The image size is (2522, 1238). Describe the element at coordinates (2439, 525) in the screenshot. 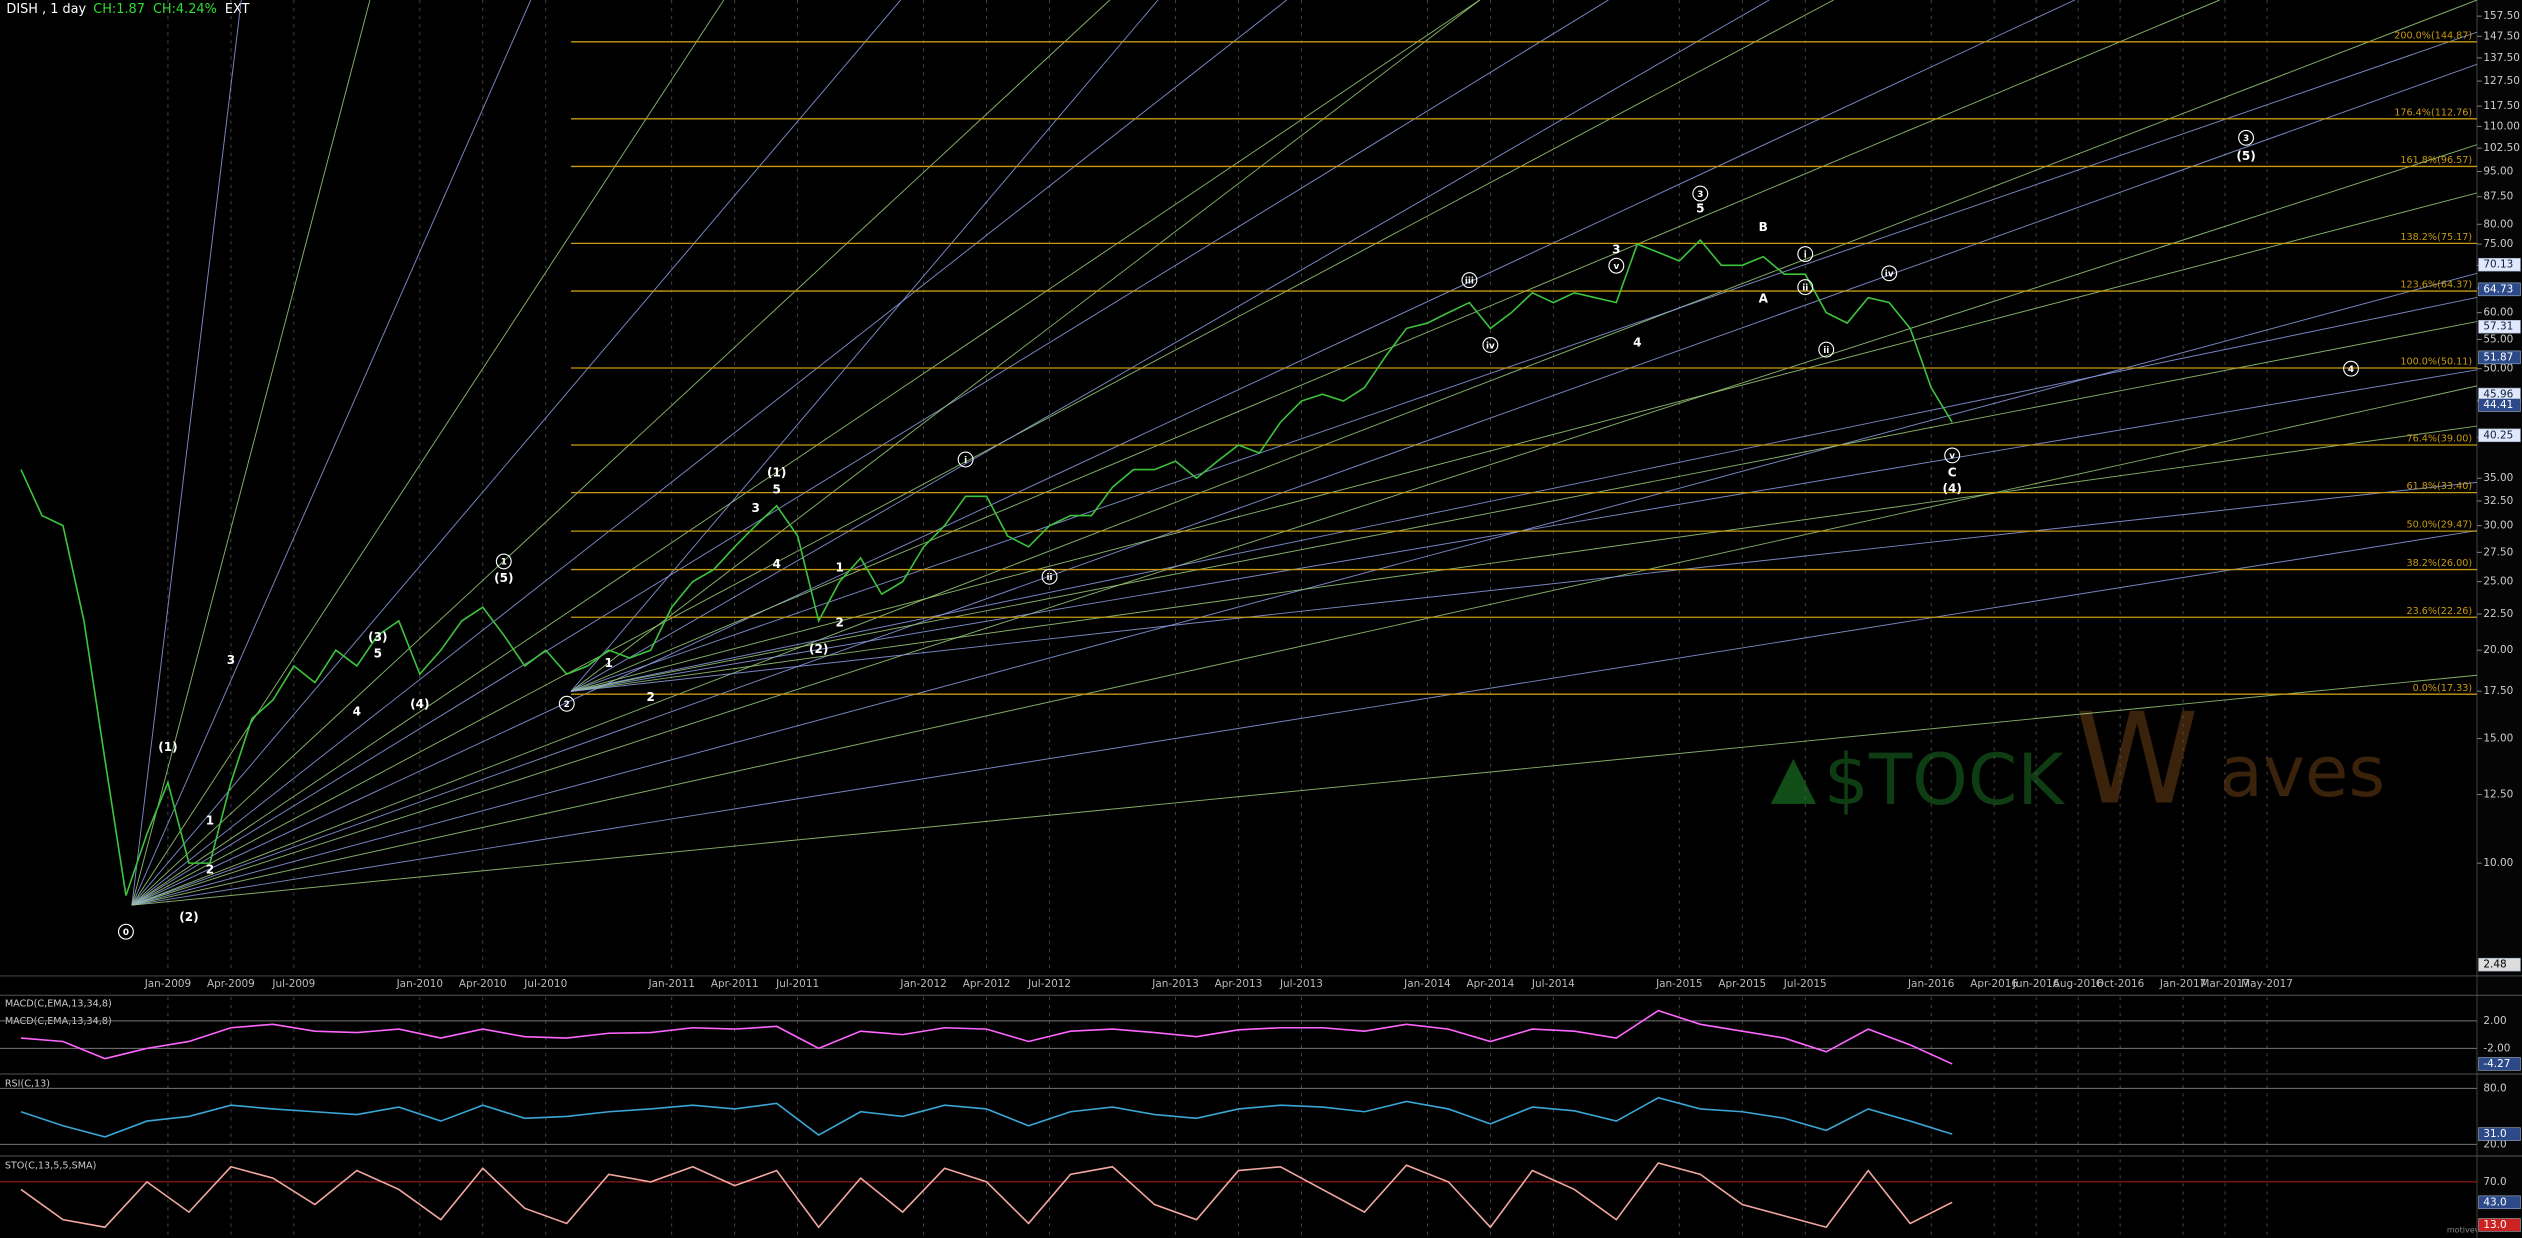

I see `level-label: 50.0%(29.47)` at that location.